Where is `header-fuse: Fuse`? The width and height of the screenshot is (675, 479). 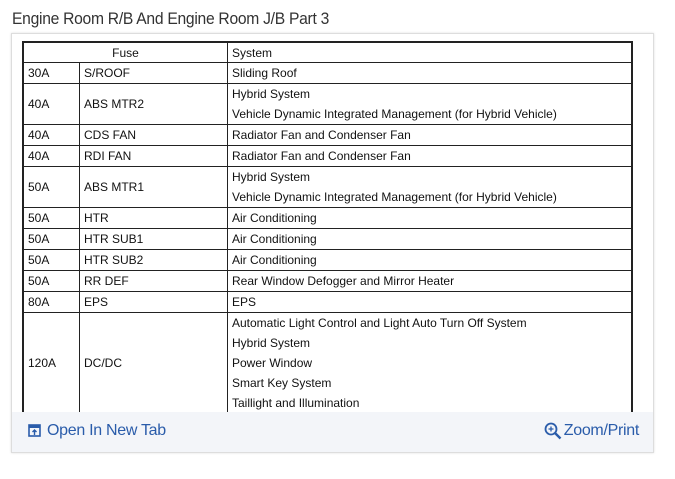
header-fuse: Fuse is located at coordinates (125, 52).